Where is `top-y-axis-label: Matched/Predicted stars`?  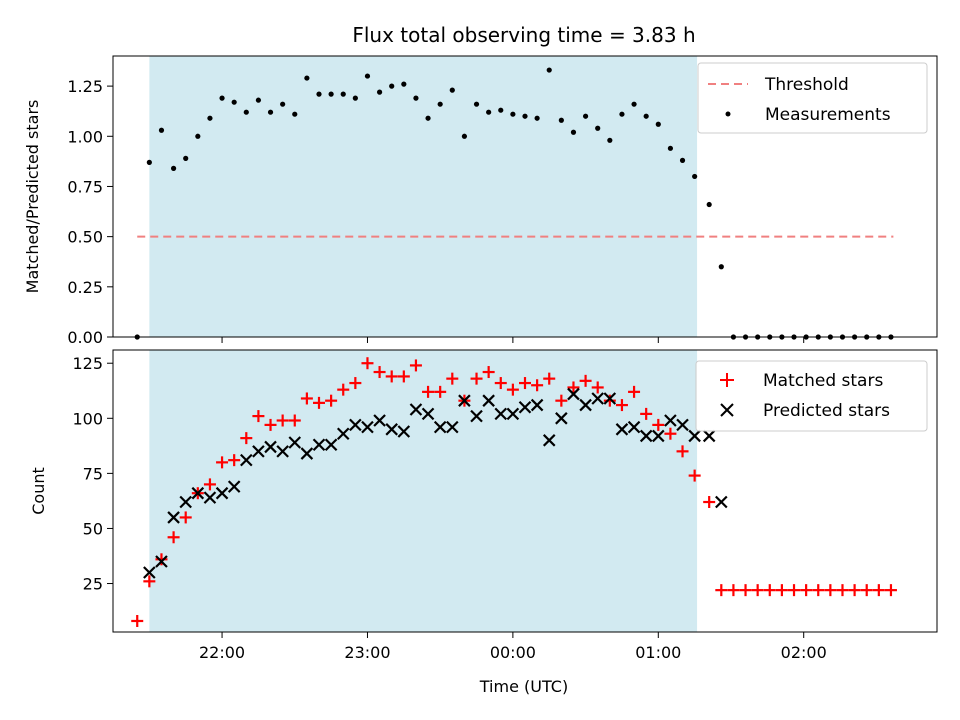
top-y-axis-label: Matched/Predicted stars is located at coordinates (32, 197).